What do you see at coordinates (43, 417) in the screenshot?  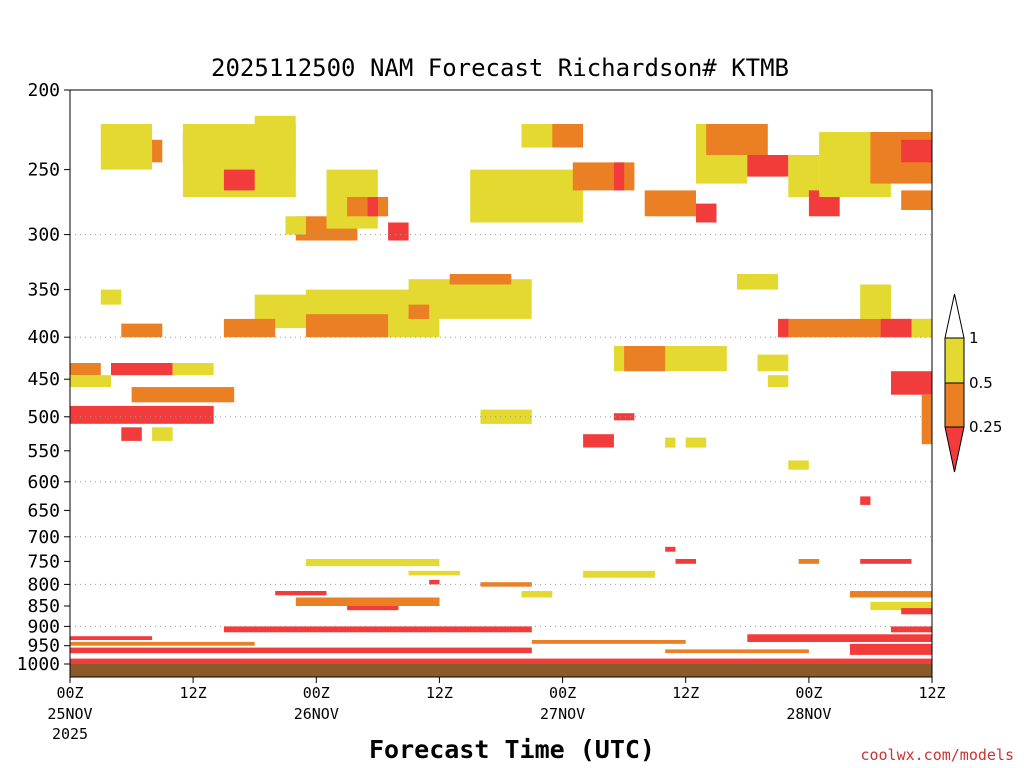 I see `y-tick-label-500: 500` at bounding box center [43, 417].